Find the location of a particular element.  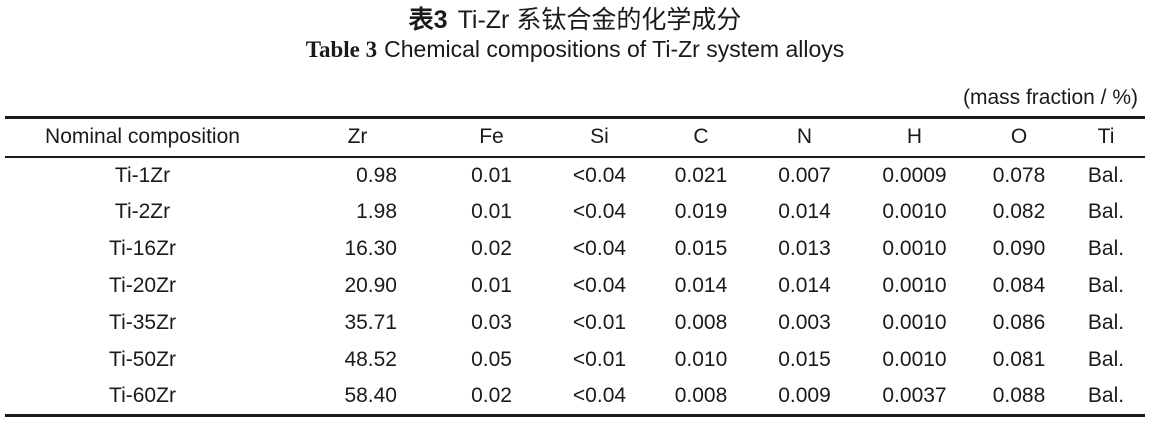

value-cell: 0.082 is located at coordinates (1019, 211).